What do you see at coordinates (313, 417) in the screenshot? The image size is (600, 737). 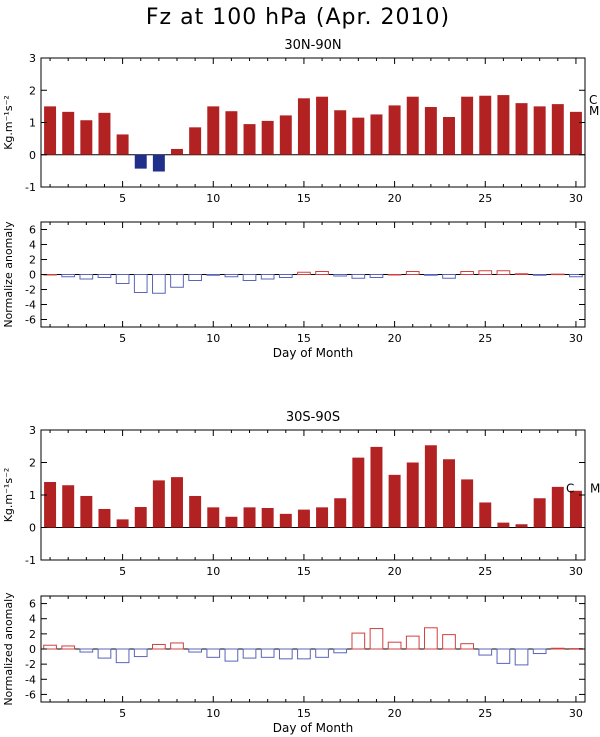 I see `panel-title: 30S-90S` at bounding box center [313, 417].